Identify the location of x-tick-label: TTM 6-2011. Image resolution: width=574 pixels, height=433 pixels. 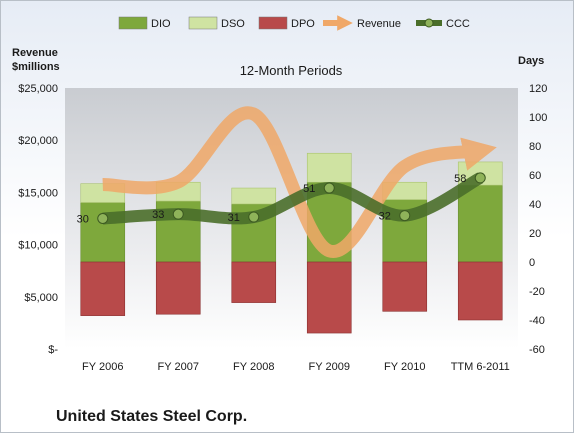
(480, 367).